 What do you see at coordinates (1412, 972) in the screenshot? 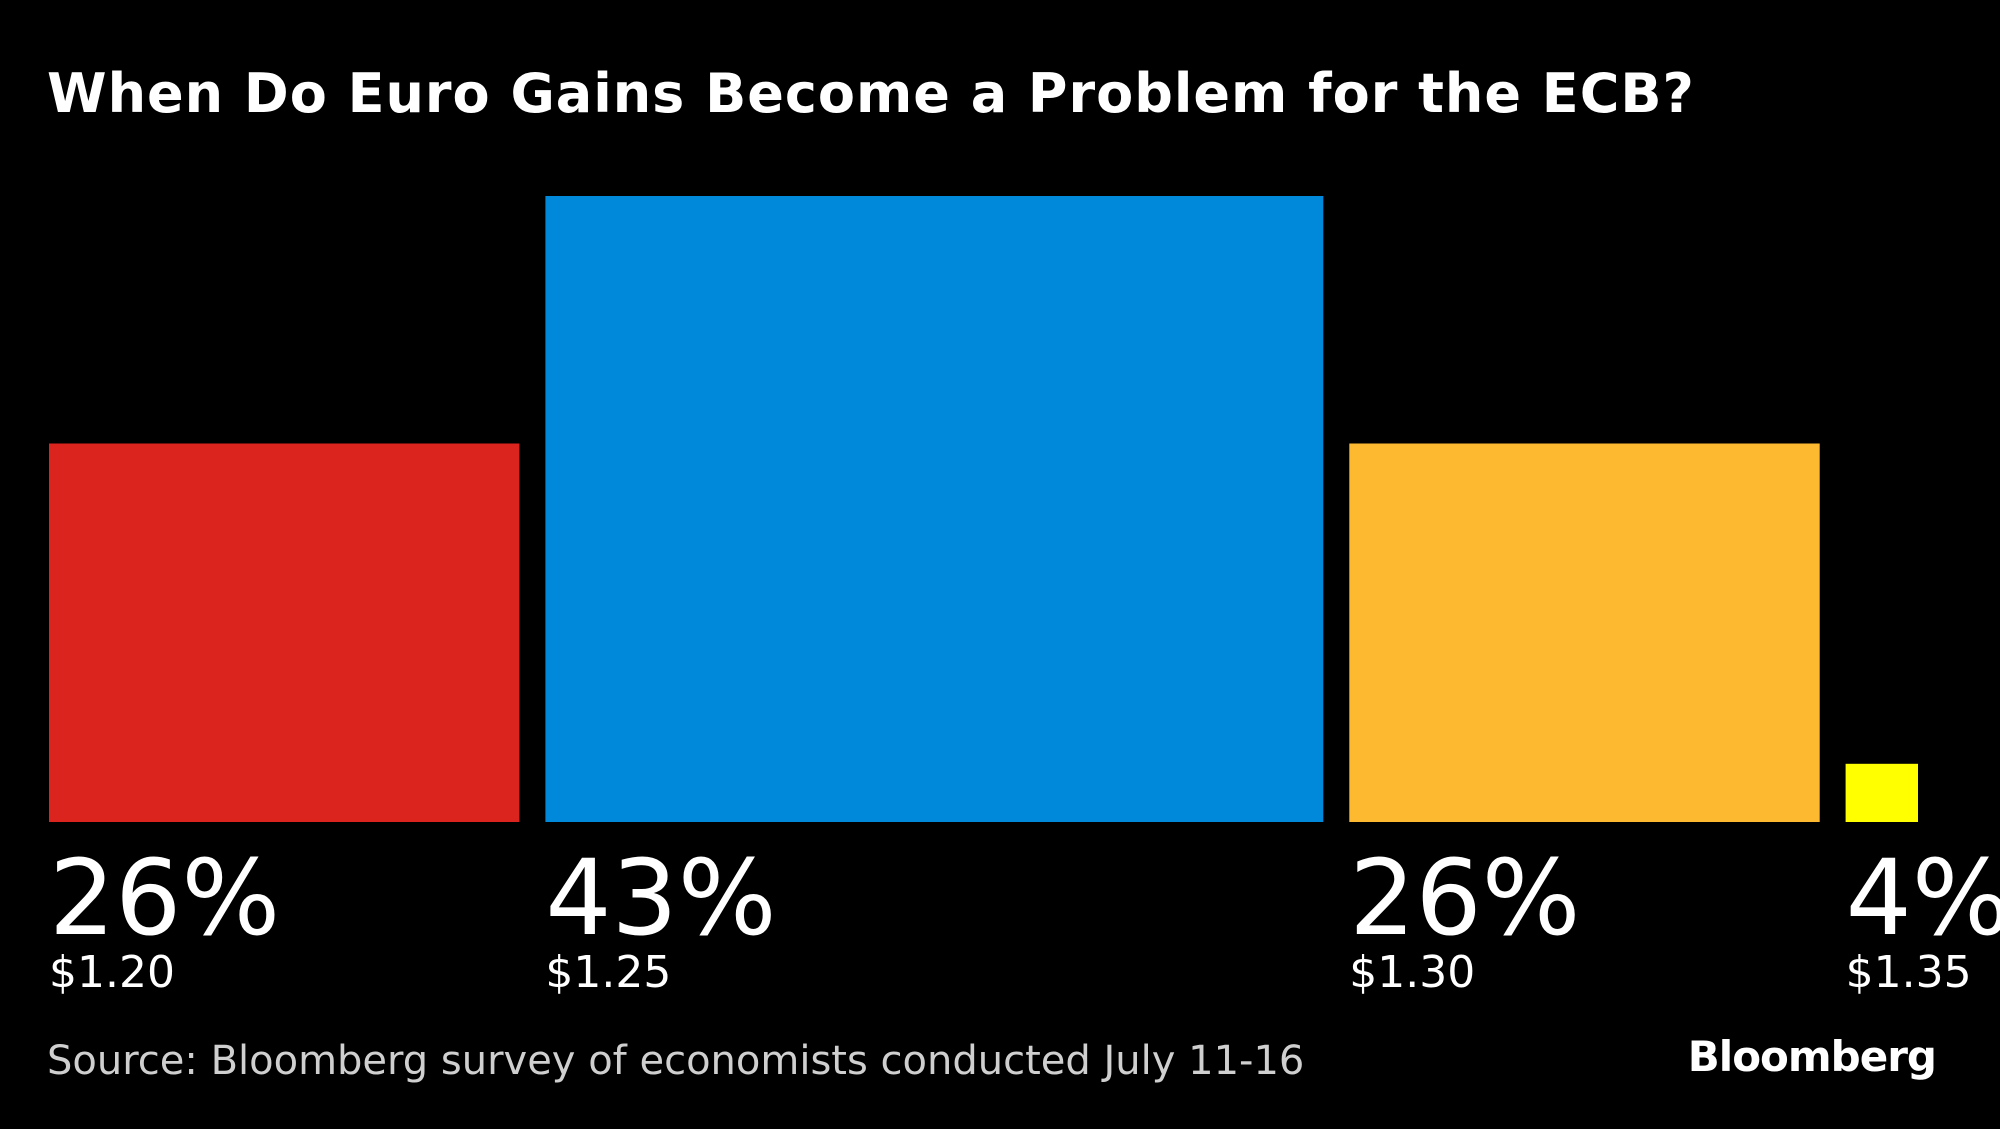
I see `bar-category-label-2: $1.30` at bounding box center [1412, 972].